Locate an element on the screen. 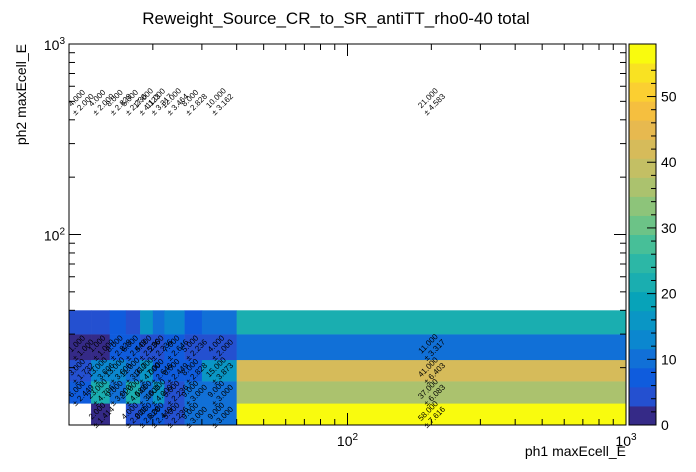  colorbar-tick-label: 10 is located at coordinates (669, 359).